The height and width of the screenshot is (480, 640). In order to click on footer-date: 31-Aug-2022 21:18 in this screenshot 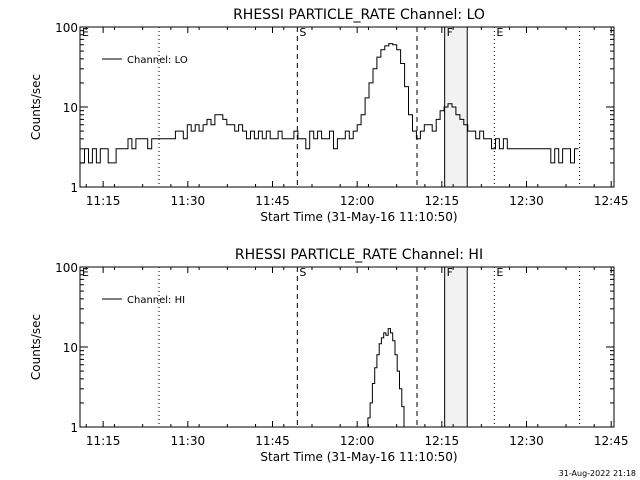, I will do `click(597, 473)`.